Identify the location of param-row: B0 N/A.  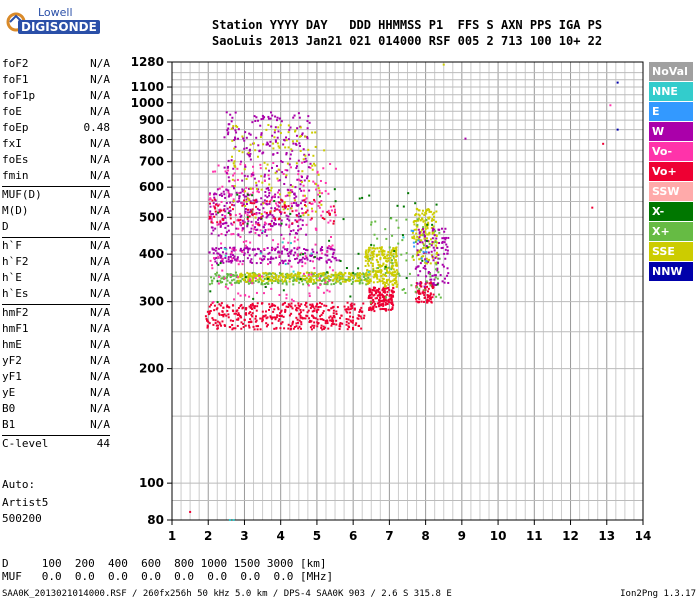
(56, 409).